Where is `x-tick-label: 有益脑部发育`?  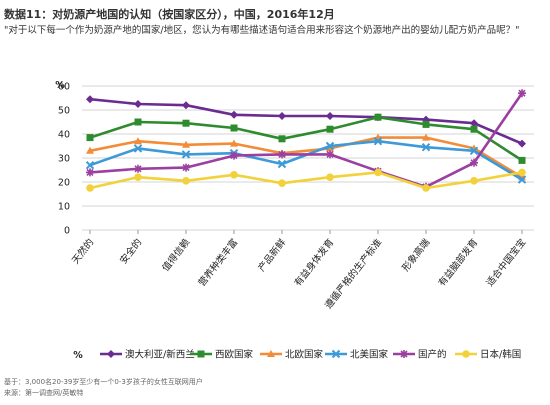
x-tick-label: 有益脑部发育 is located at coordinates (458, 262).